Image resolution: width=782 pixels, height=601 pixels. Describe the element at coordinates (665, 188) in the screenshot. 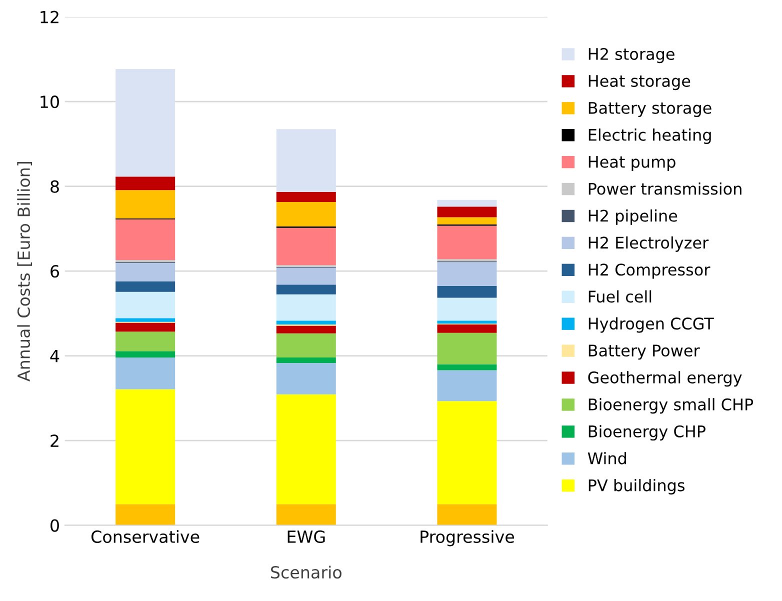

I see `legend-label: Power transmission` at that location.